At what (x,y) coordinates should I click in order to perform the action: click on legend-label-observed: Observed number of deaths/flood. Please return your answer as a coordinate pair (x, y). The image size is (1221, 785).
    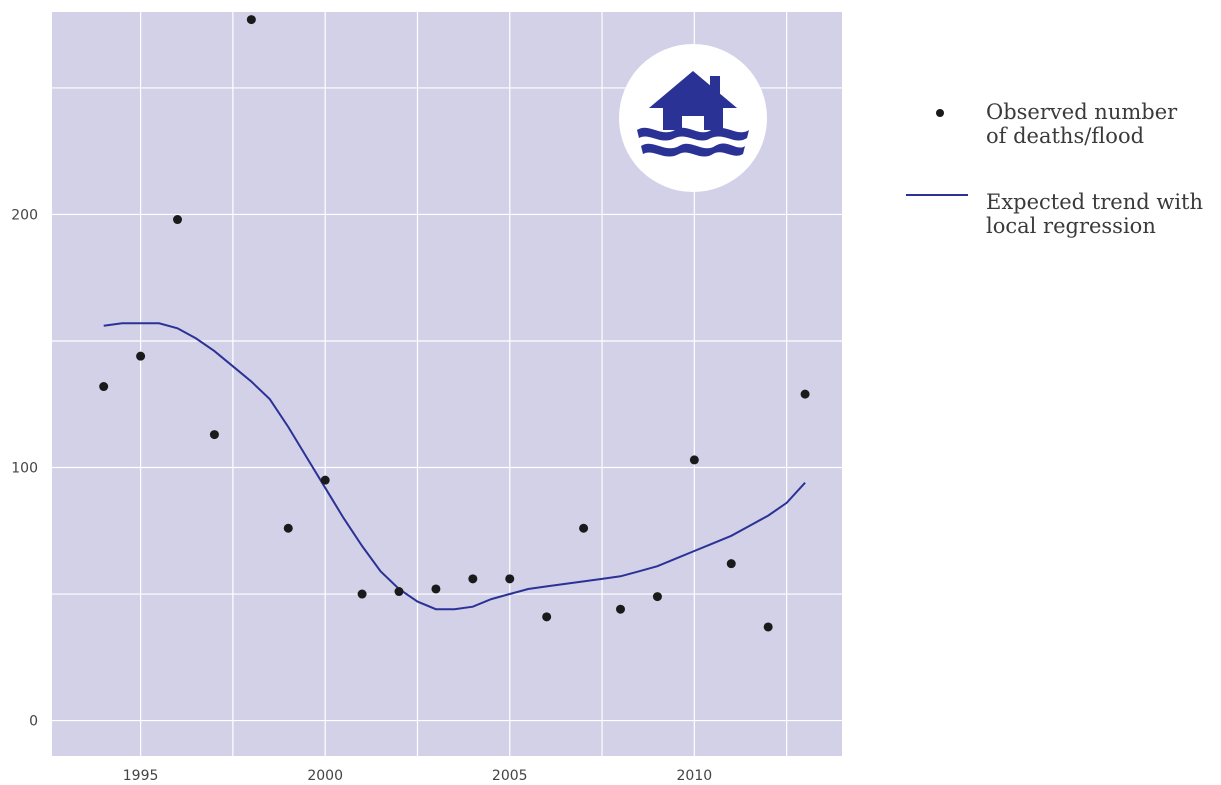
    Looking at the image, I should click on (1082, 124).